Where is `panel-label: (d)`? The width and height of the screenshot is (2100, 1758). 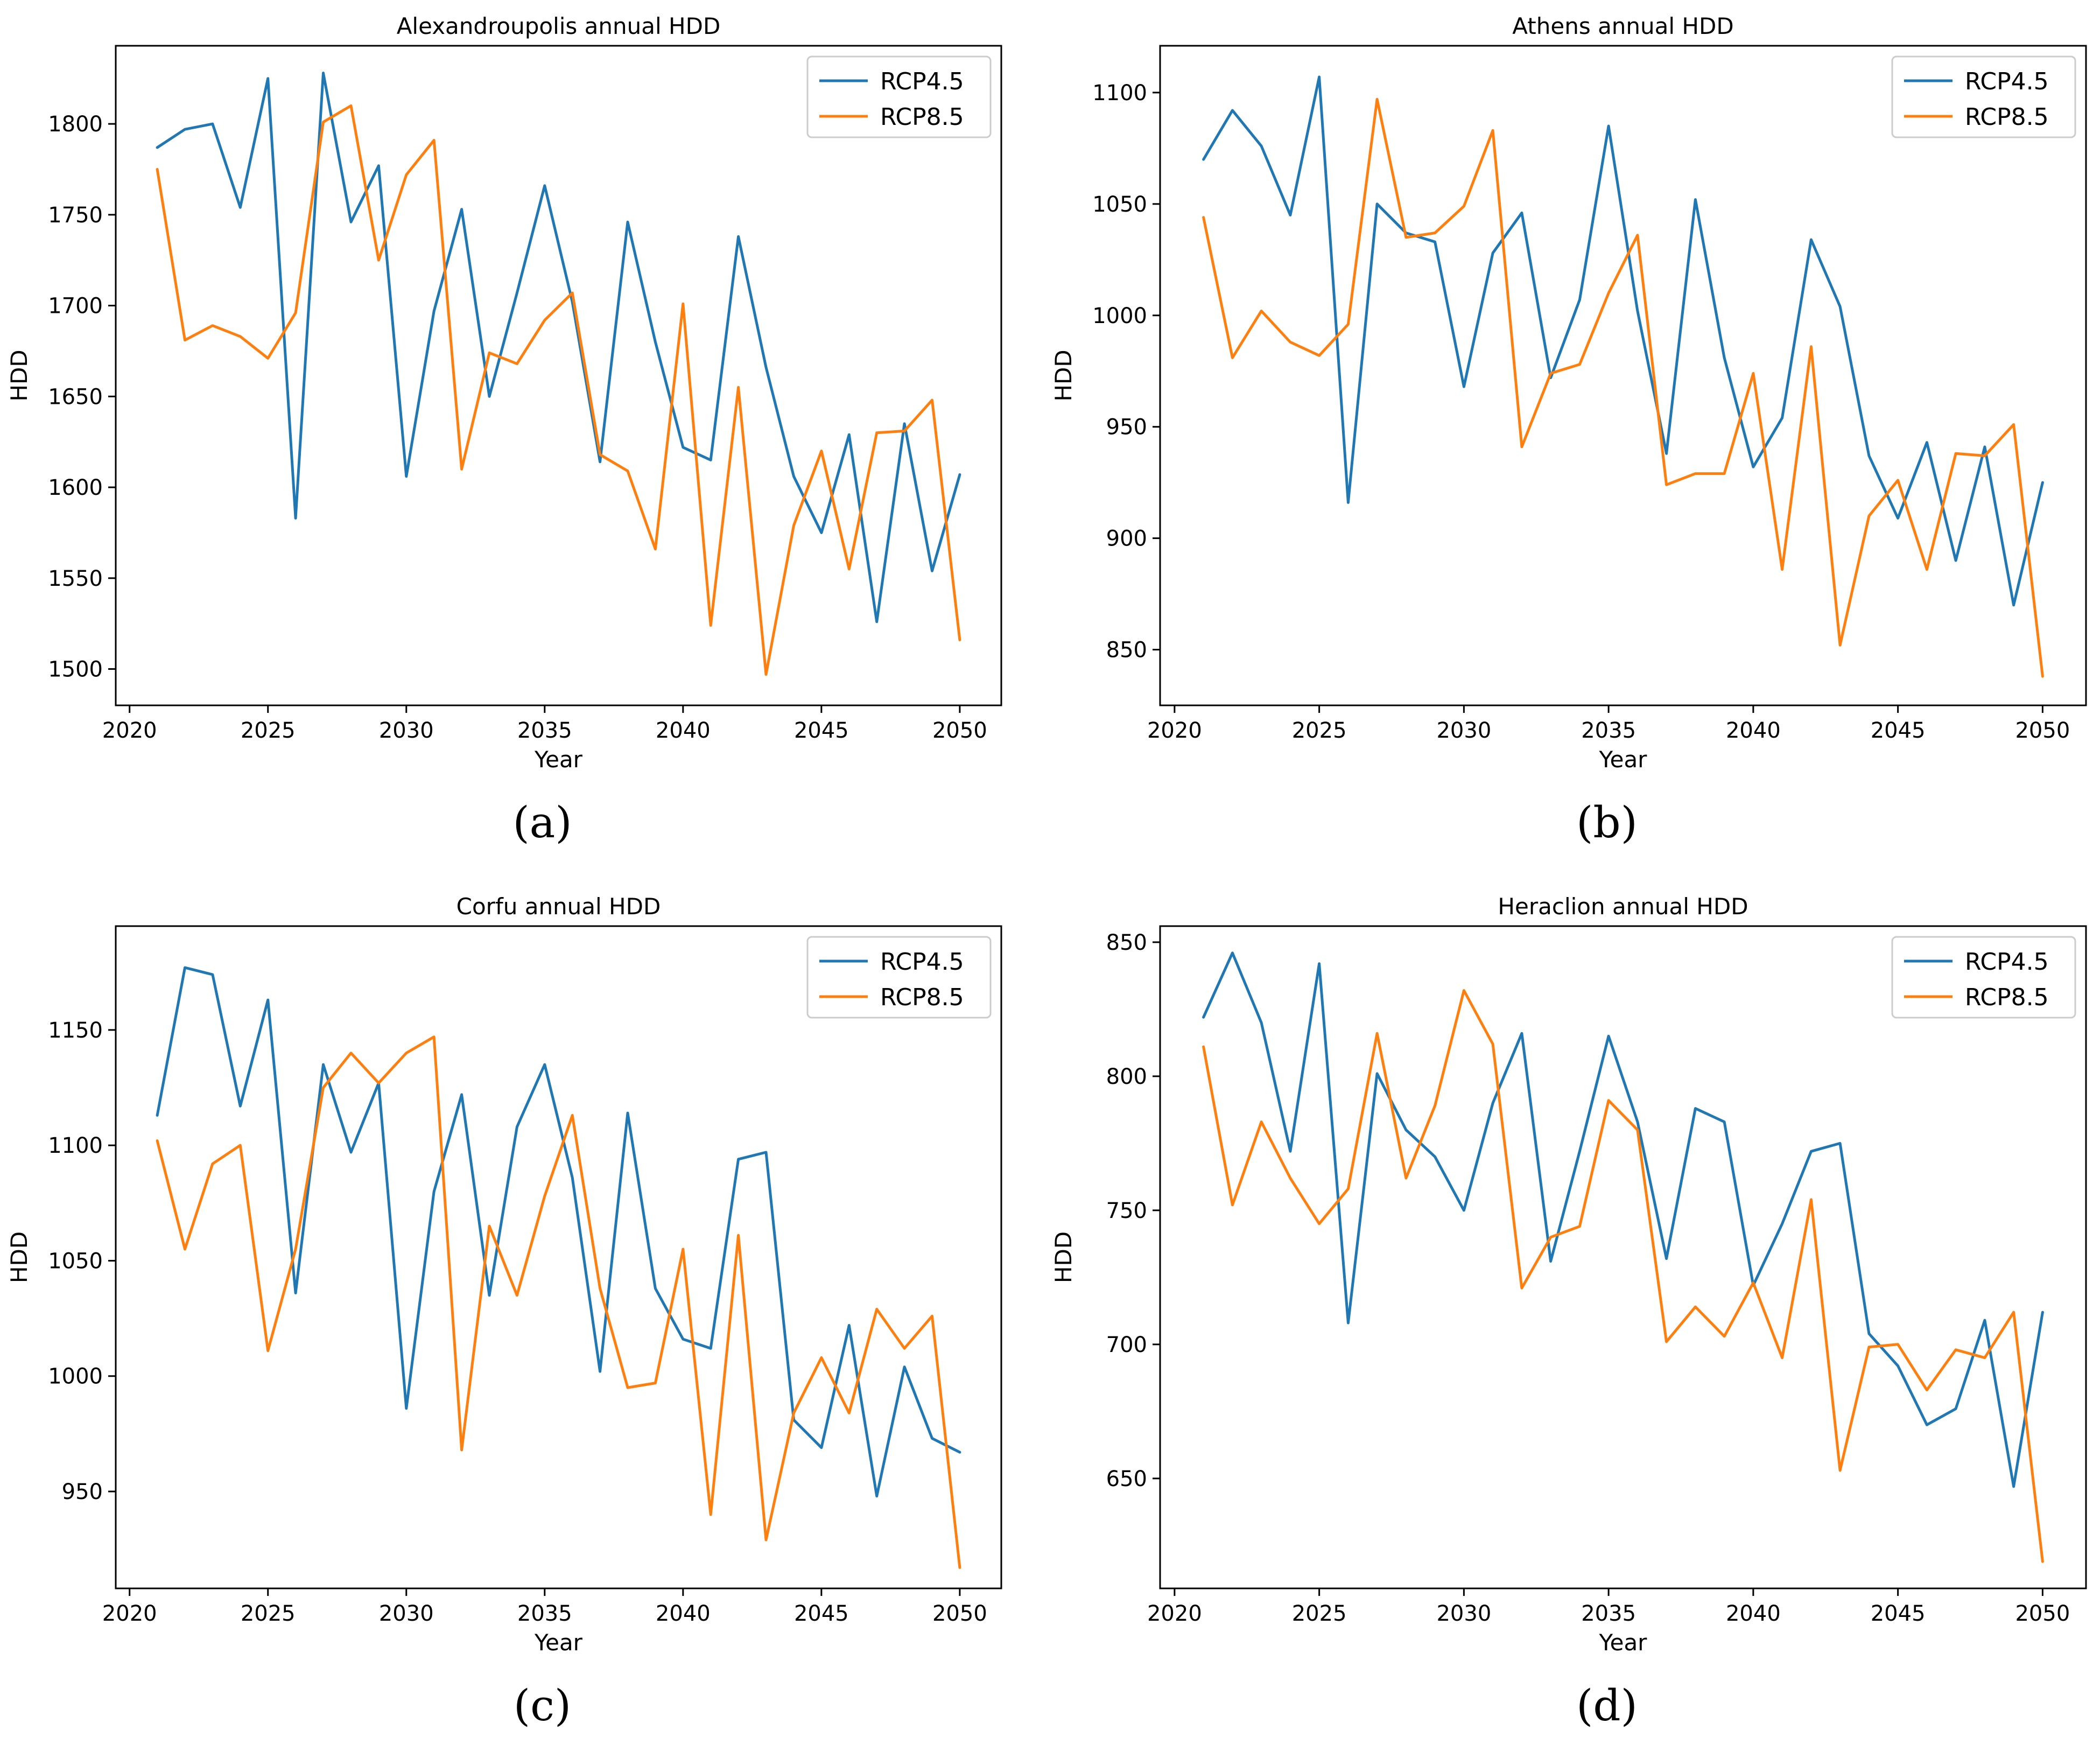 panel-label: (d) is located at coordinates (1607, 1705).